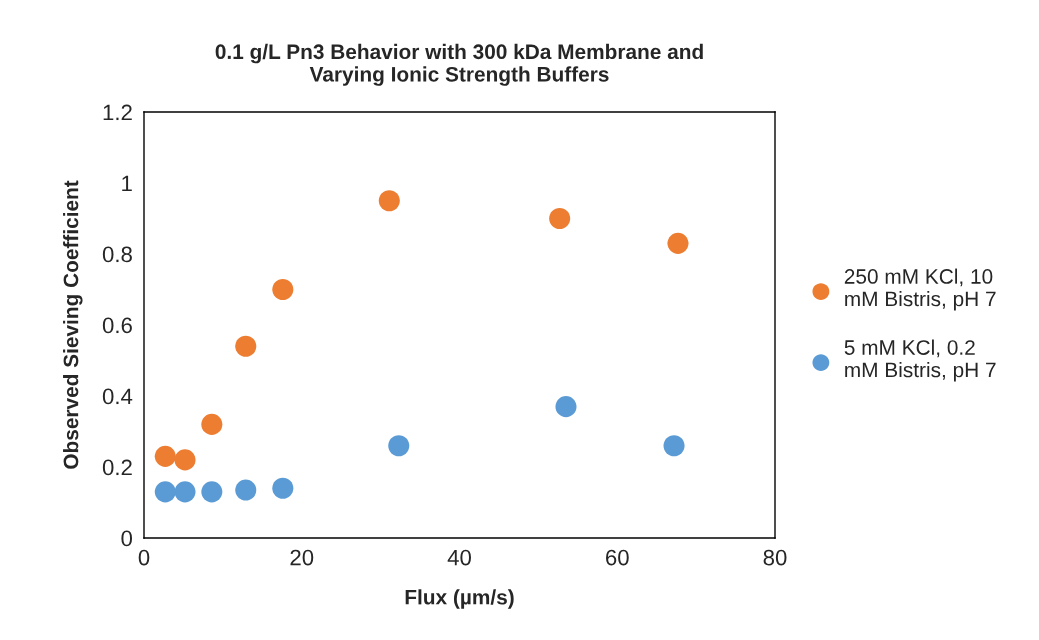 The width and height of the screenshot is (1039, 640). What do you see at coordinates (144, 557) in the screenshot?
I see `x-tick-label: 0` at bounding box center [144, 557].